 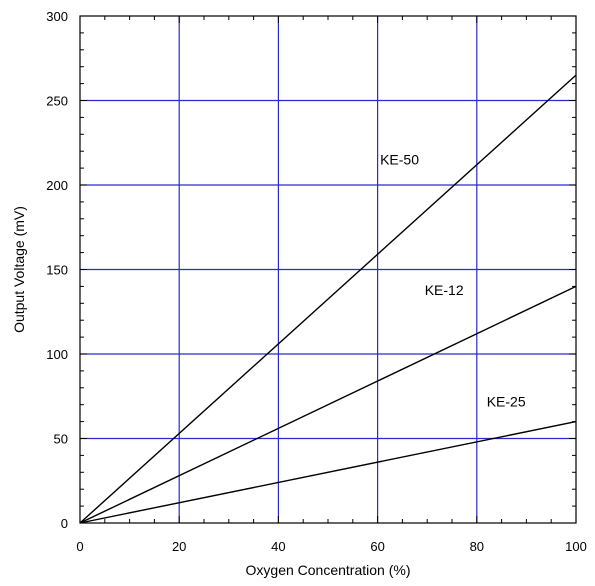 What do you see at coordinates (328, 570) in the screenshot?
I see `x-axis-title: Oxygen Concentration (%)` at bounding box center [328, 570].